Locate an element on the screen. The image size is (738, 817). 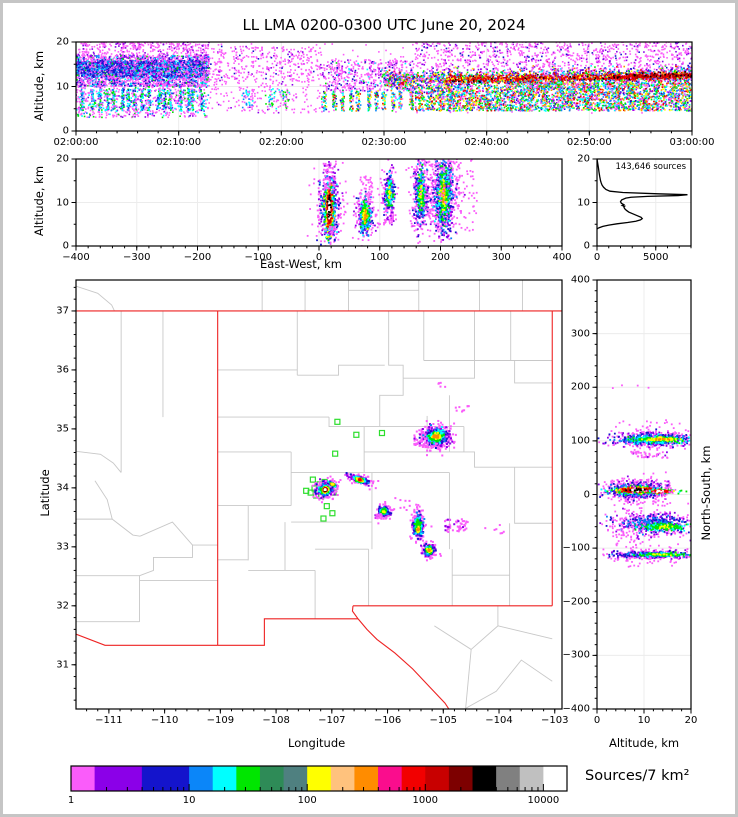
tick-label: −106 is located at coordinates (387, 720).